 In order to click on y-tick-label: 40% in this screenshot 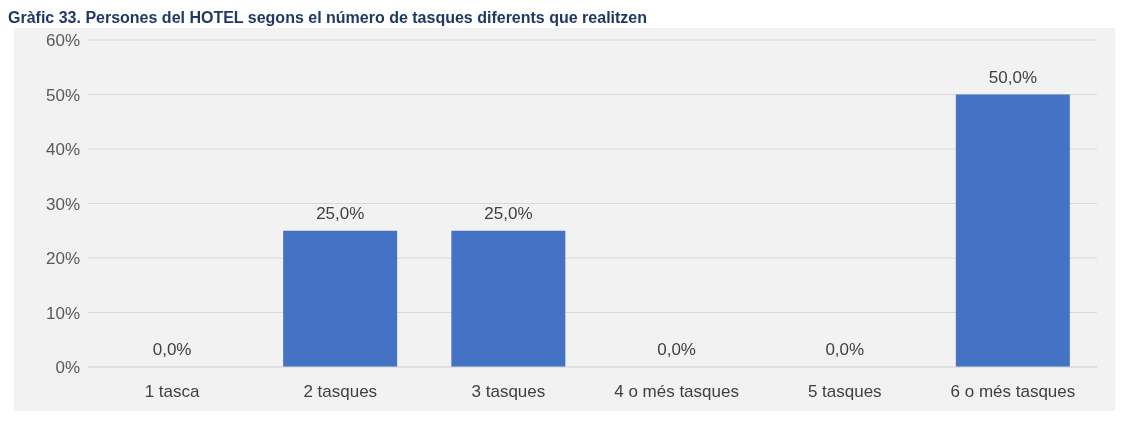, I will do `click(62, 150)`.